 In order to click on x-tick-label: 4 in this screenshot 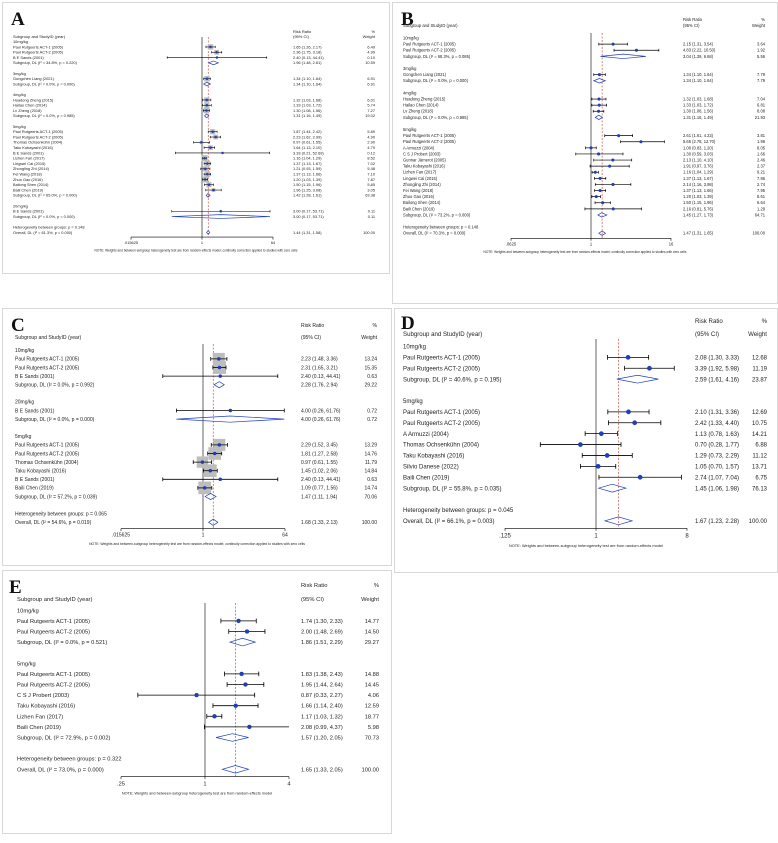, I will do `click(288, 784)`.